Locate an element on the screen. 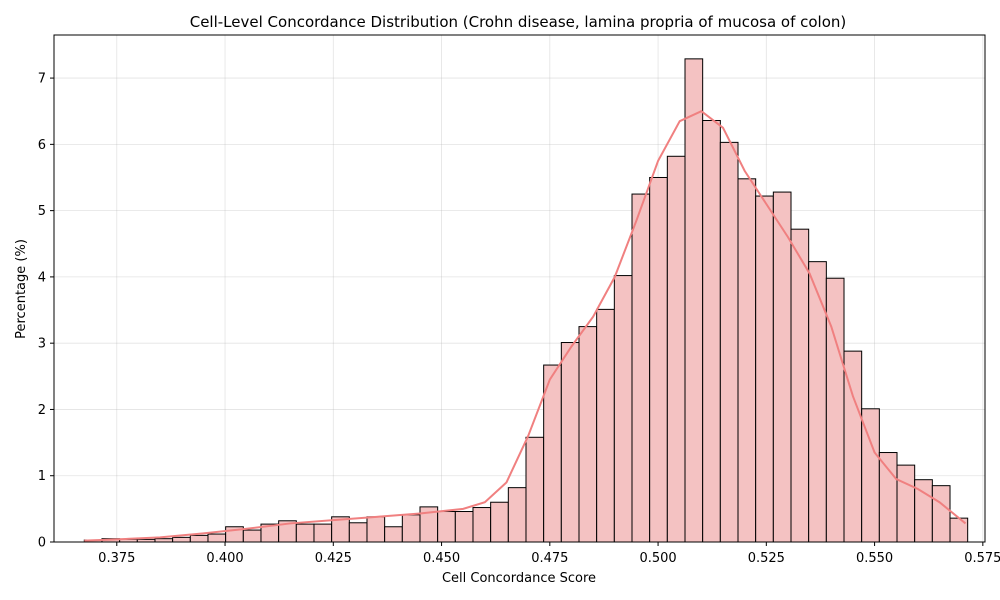 This screenshot has width=1000, height=600. x-tick-label: 0.425 is located at coordinates (333, 558).